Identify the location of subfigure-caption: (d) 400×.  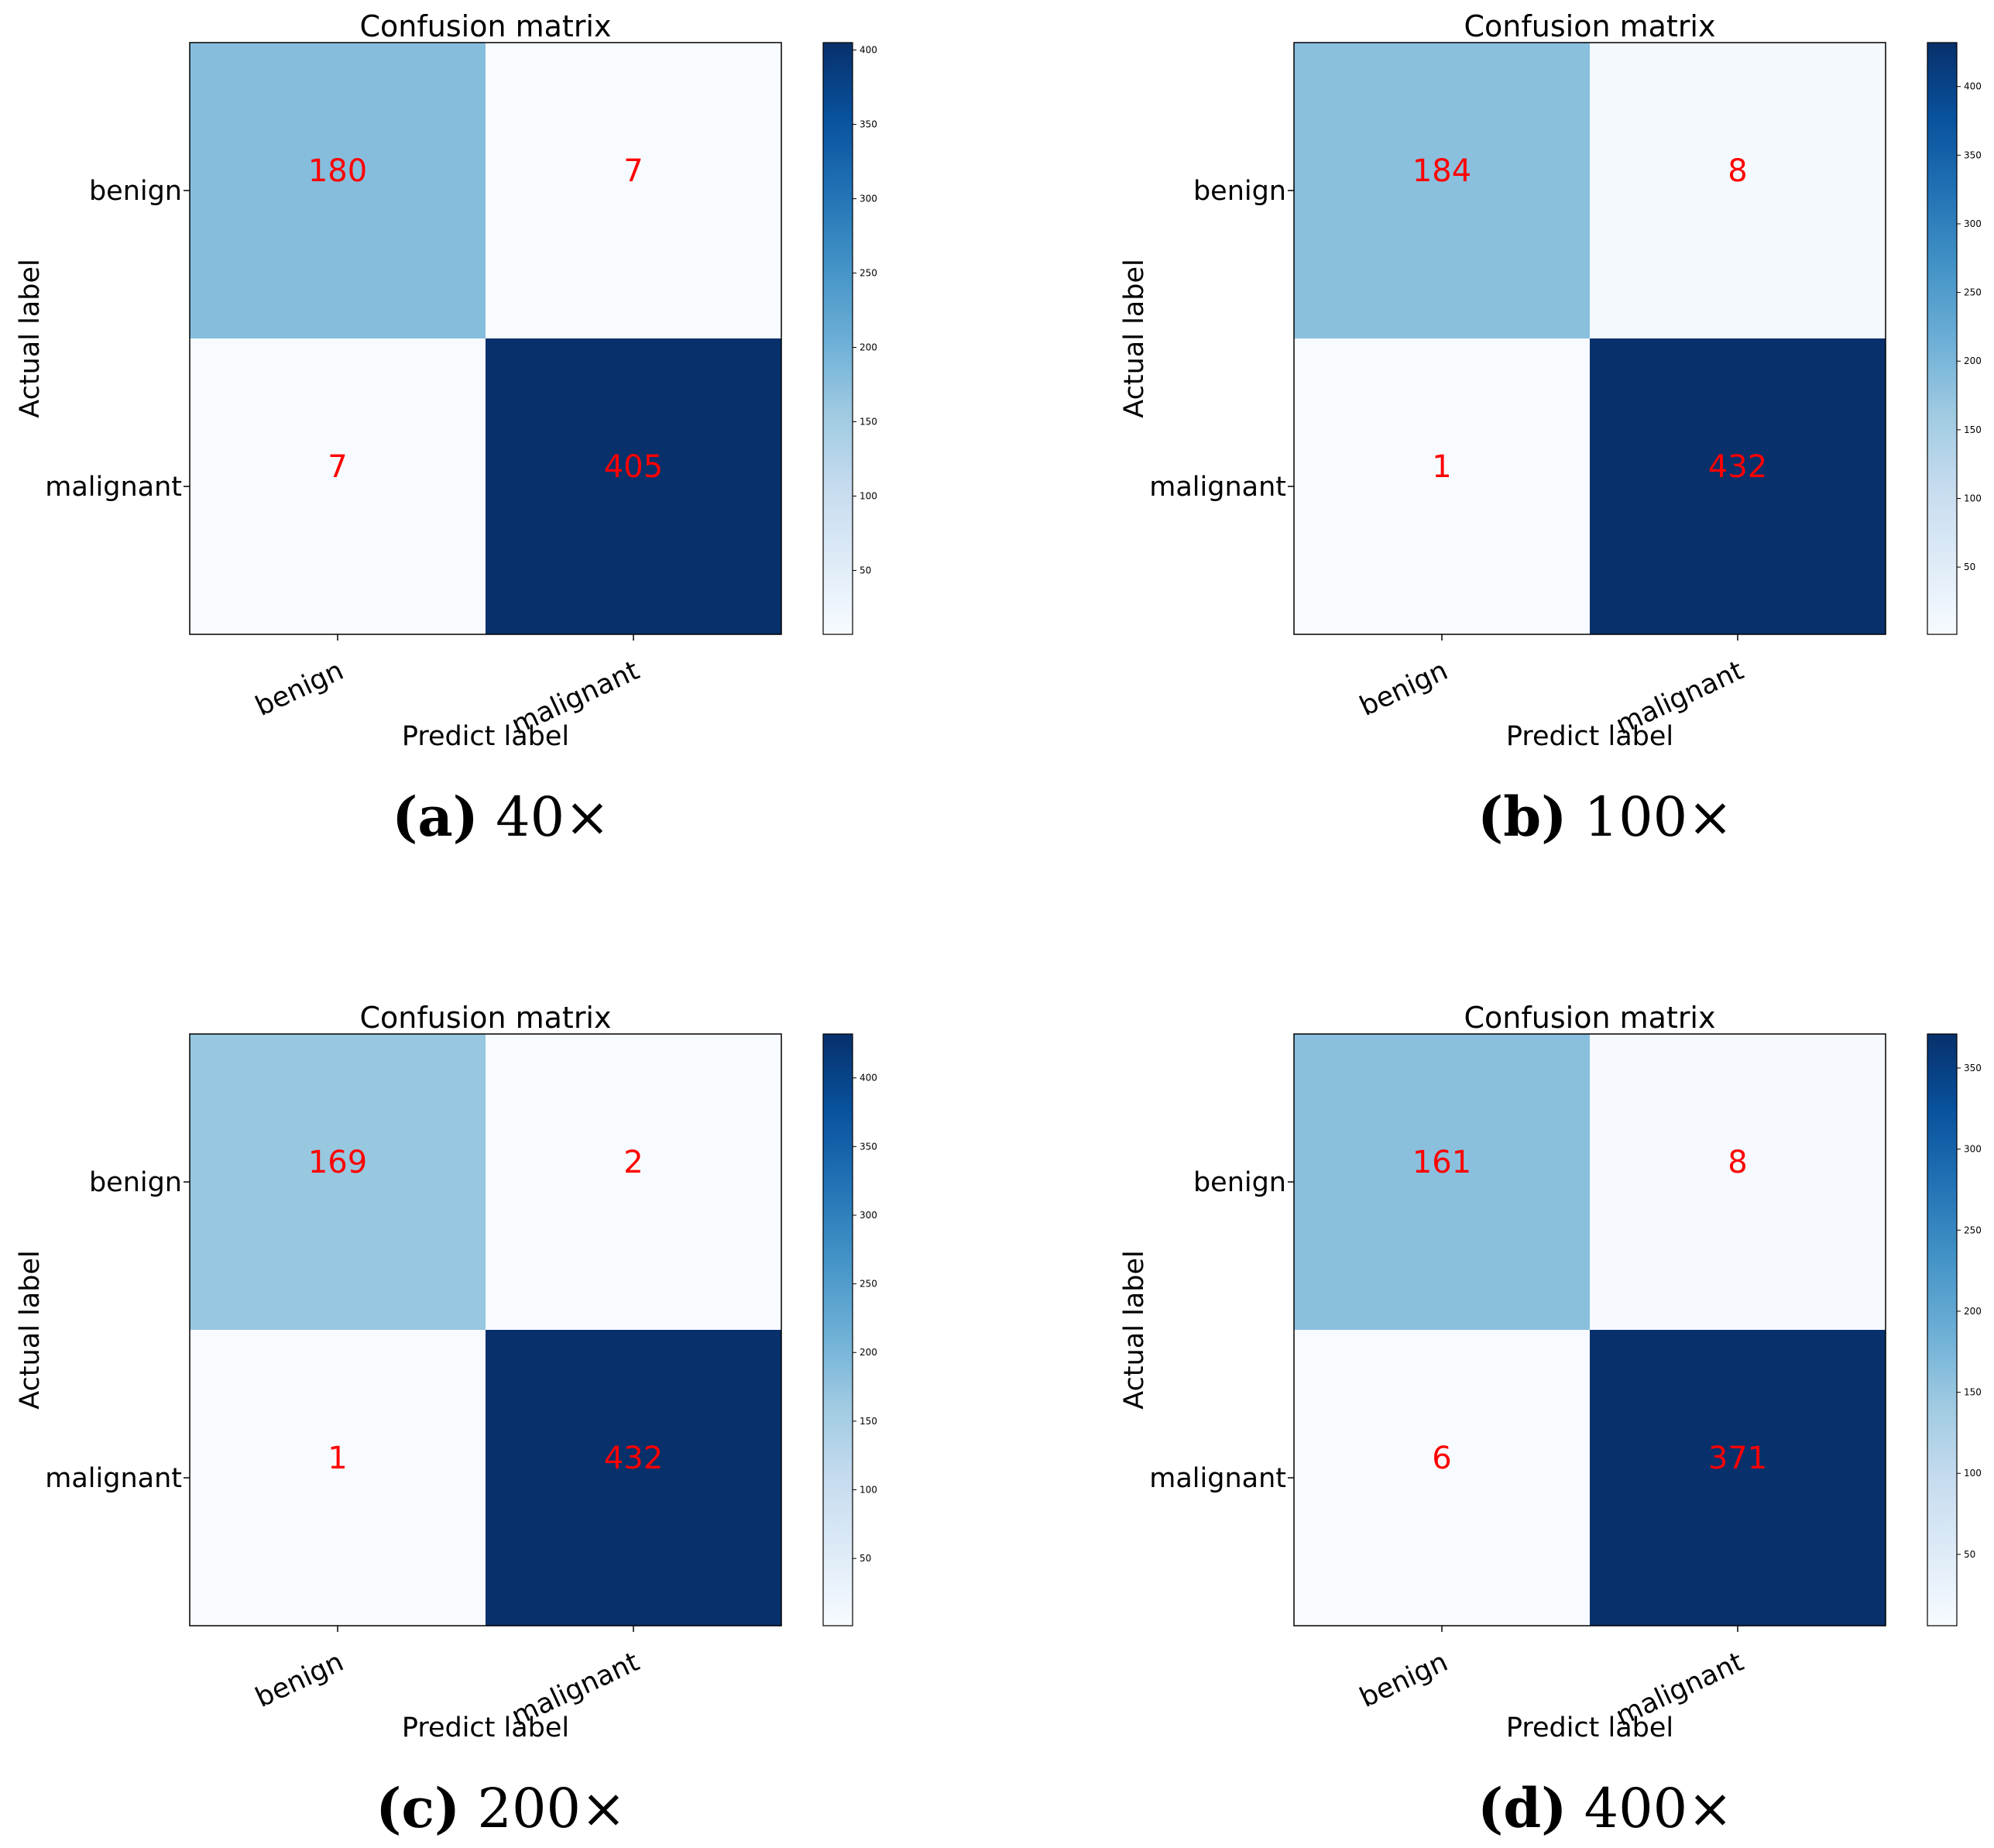
(1605, 1808).